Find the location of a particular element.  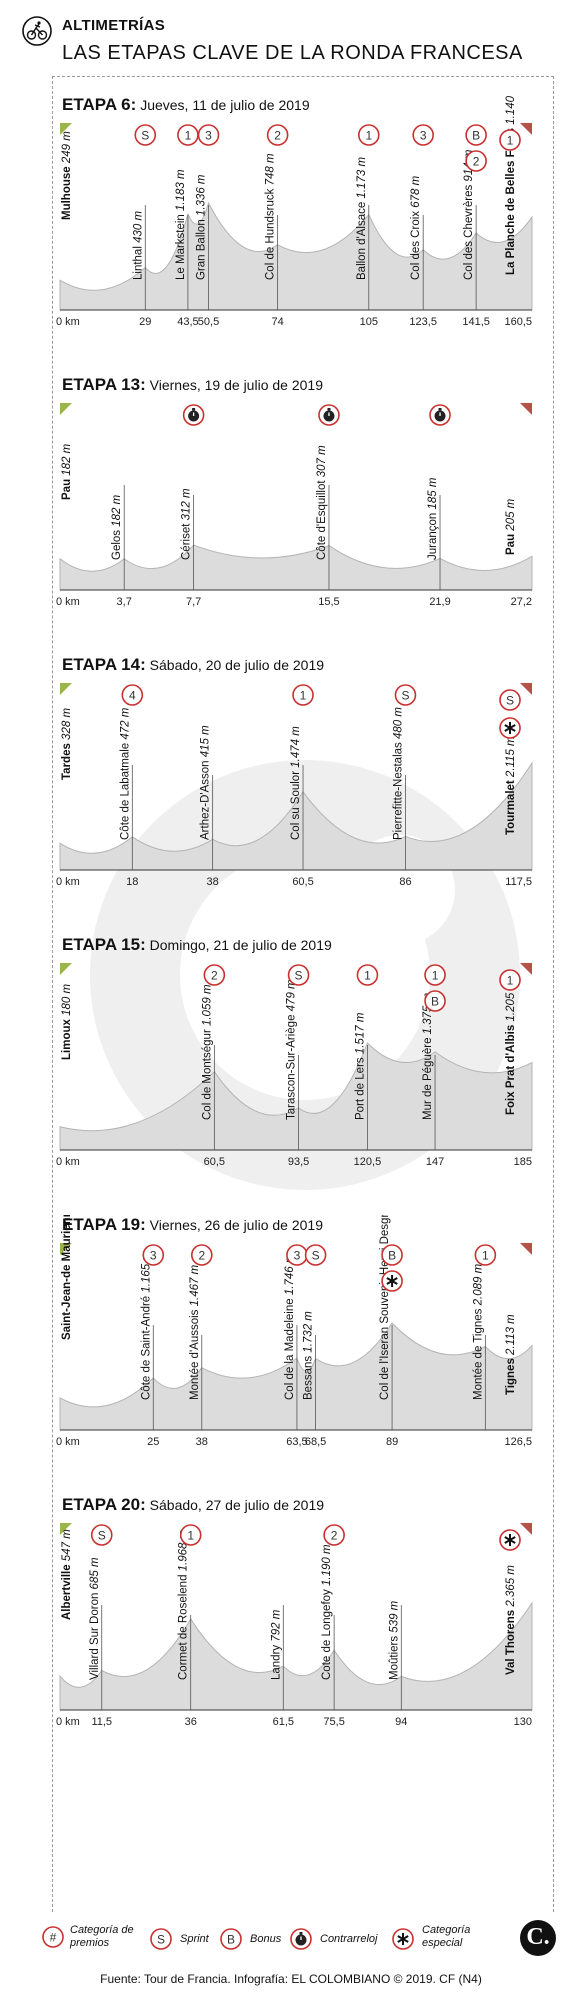

climb-badge-icon: 4 is located at coordinates (132, 695).